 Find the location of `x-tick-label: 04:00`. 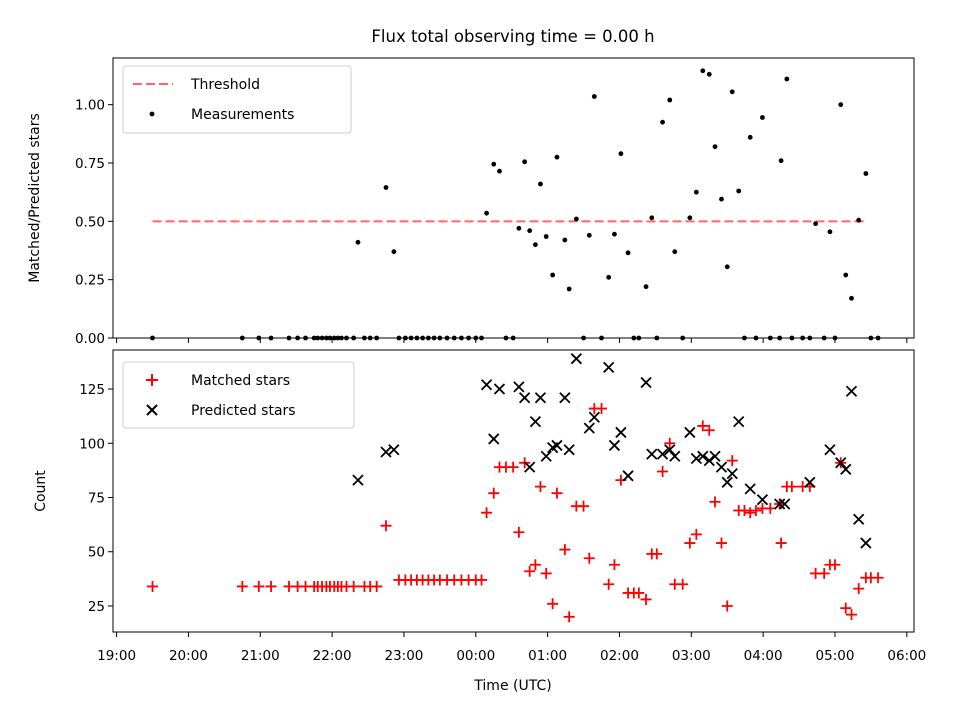

x-tick-label: 04:00 is located at coordinates (763, 656).